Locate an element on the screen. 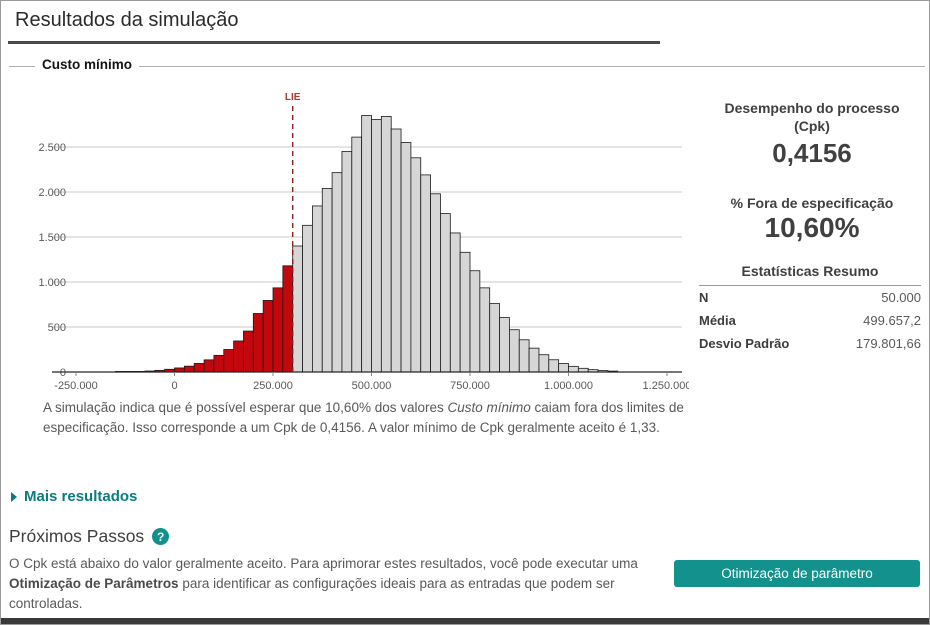 The image size is (930, 625). stat-label: N is located at coordinates (704, 297).